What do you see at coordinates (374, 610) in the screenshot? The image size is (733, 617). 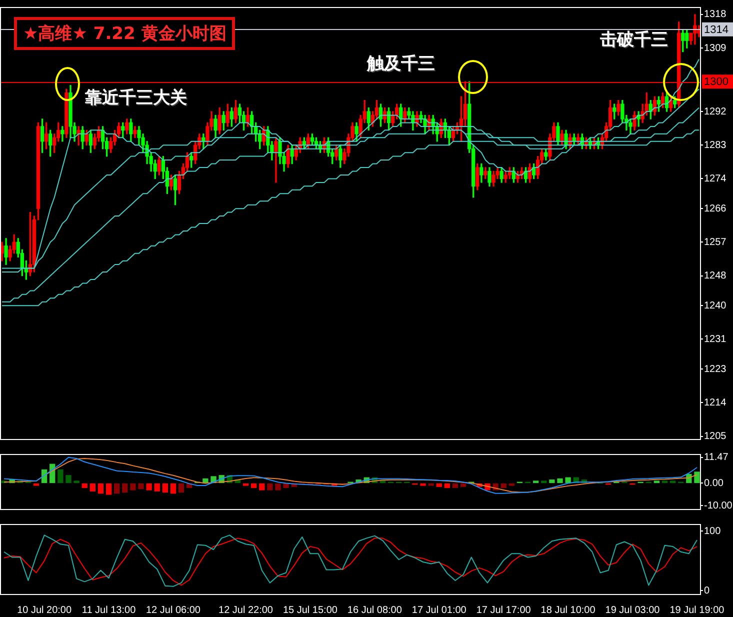 I see `x-tick-label: 16 Jul 08:00` at bounding box center [374, 610].